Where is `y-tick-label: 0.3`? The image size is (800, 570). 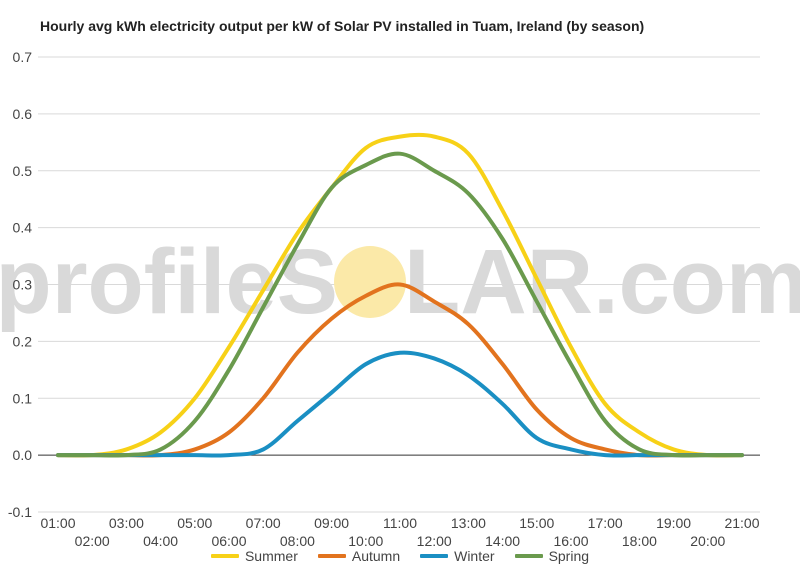 y-tick-label: 0.3 is located at coordinates (23, 285).